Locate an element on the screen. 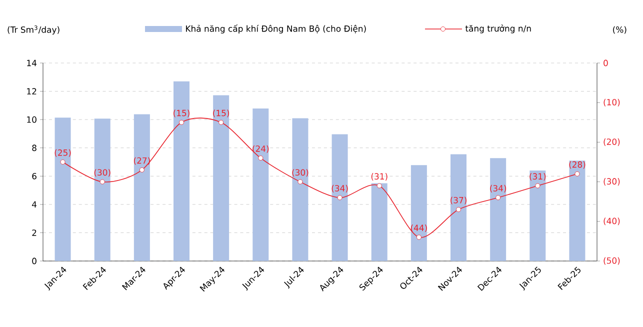  y2-tick-label: (20) is located at coordinates (612, 142).